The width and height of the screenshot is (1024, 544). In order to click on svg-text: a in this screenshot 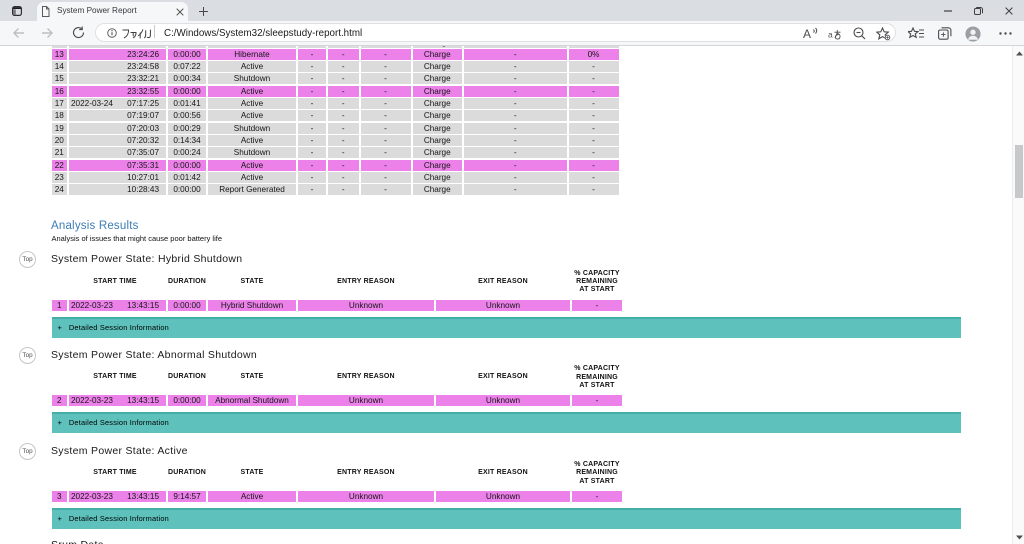, I will do `click(830, 35)`.